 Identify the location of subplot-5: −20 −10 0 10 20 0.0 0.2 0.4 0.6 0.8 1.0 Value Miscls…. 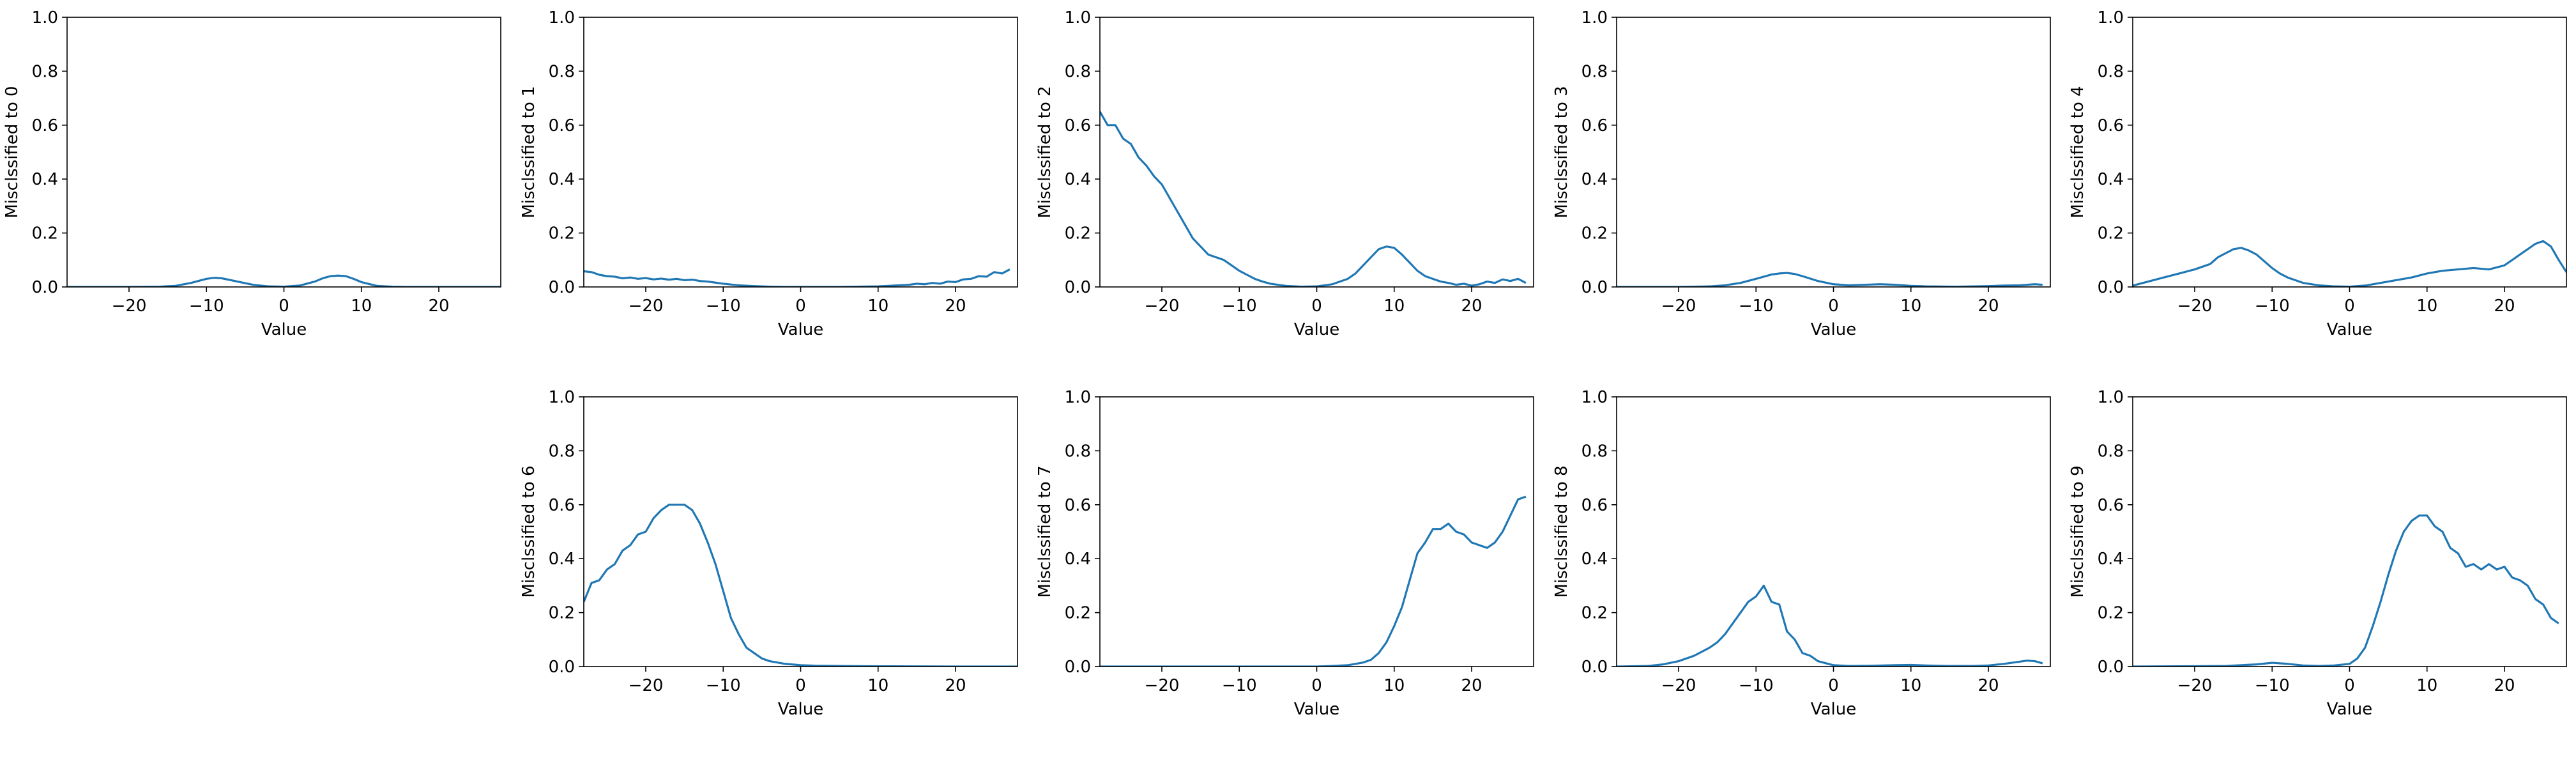
(768, 554).